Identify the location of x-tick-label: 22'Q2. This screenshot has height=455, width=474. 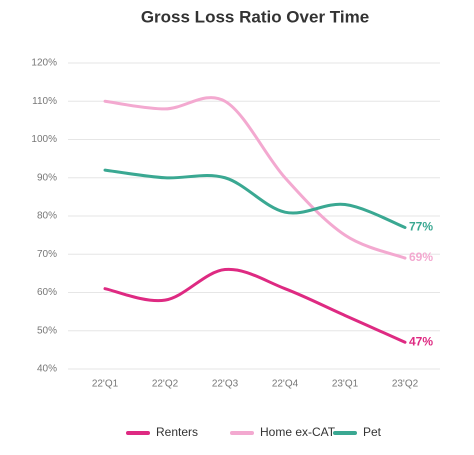
(165, 384).